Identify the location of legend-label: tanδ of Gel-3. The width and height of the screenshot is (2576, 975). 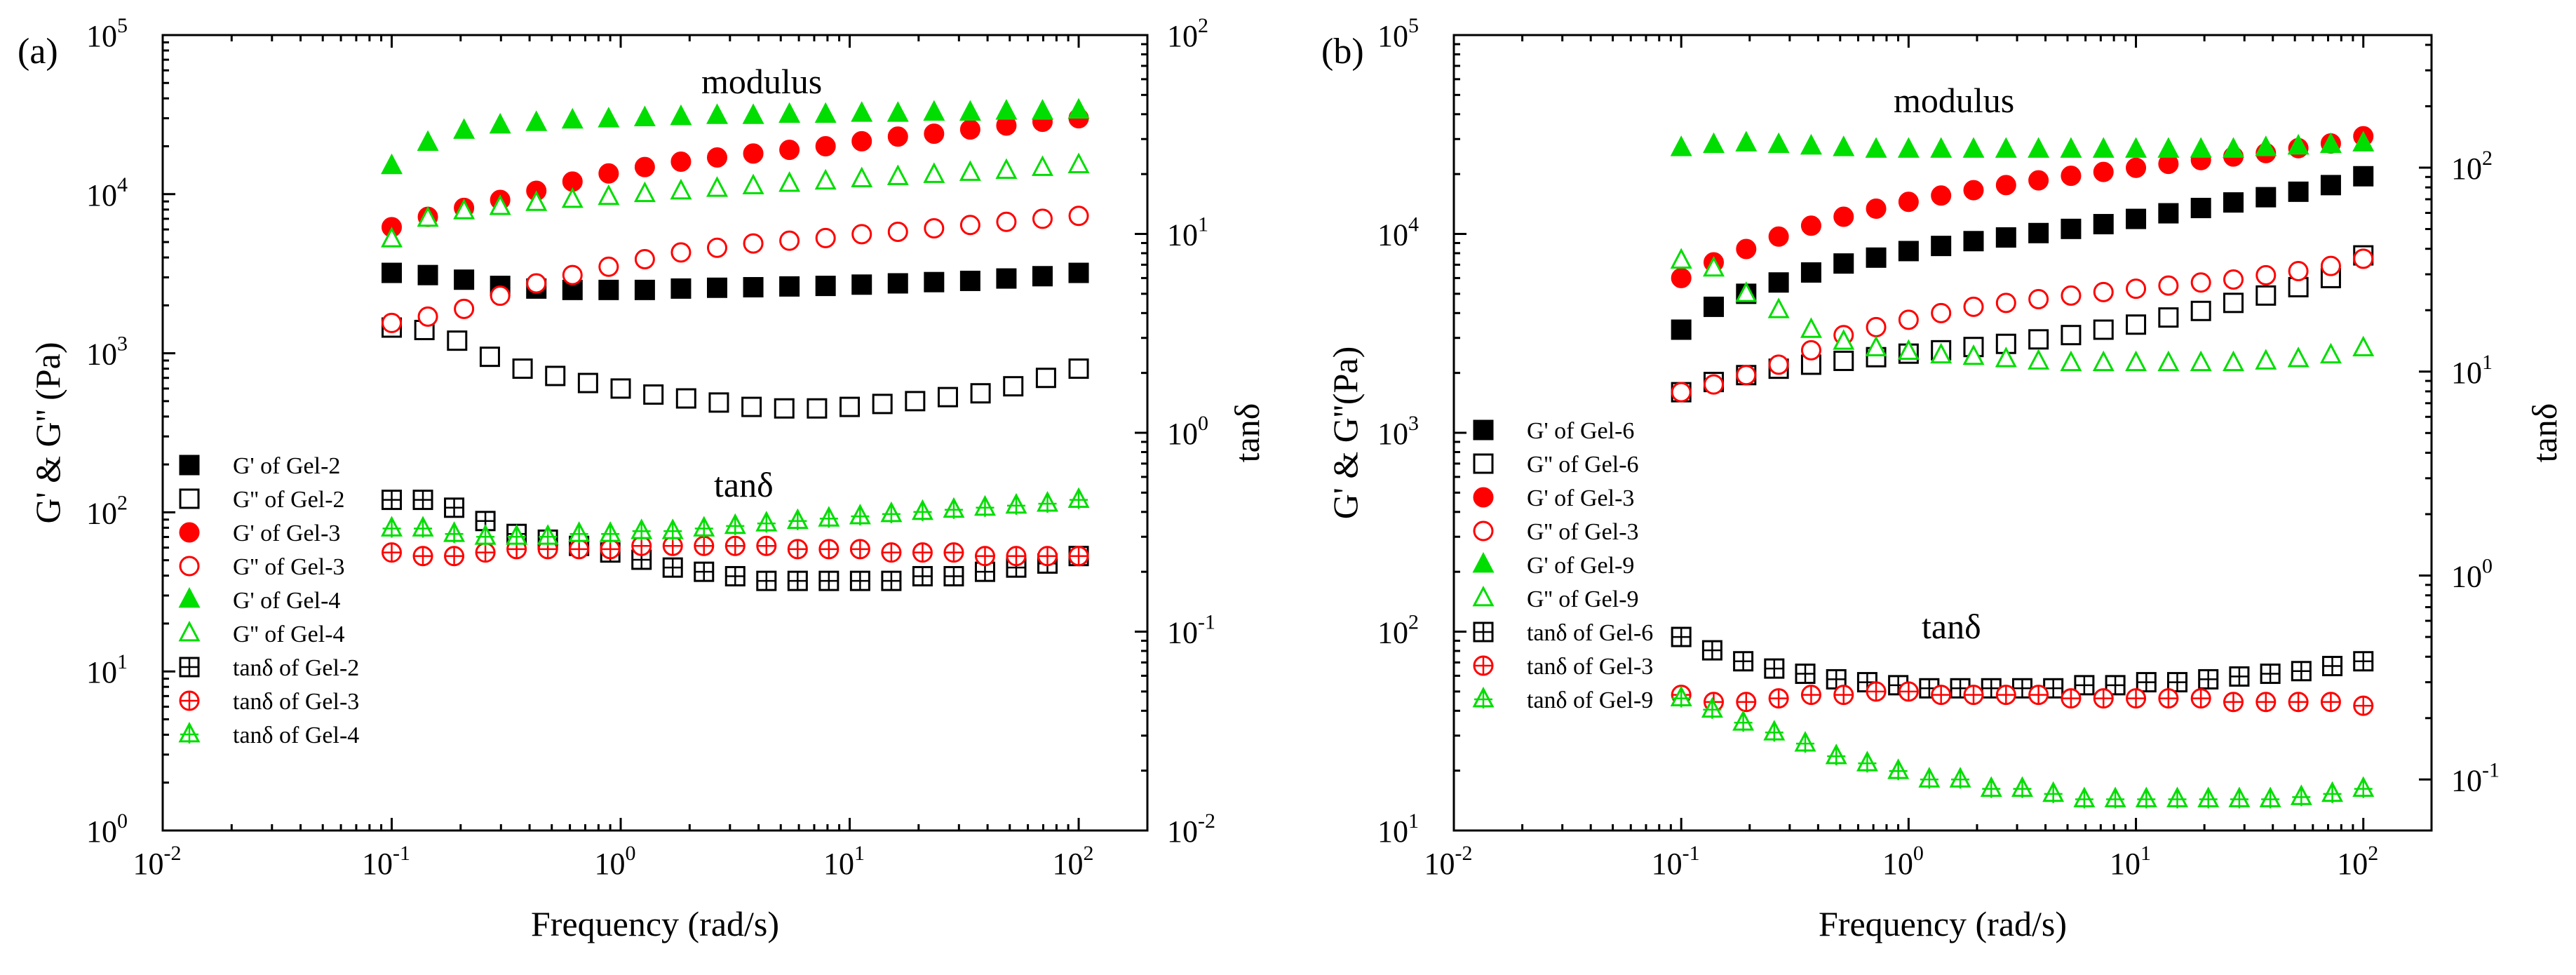
(296, 702).